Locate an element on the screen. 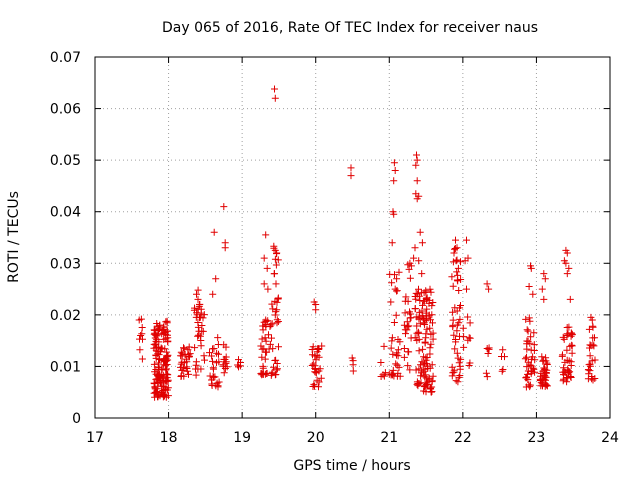 This screenshot has width=640, height=480. x-tick-label: 23 is located at coordinates (537, 438).